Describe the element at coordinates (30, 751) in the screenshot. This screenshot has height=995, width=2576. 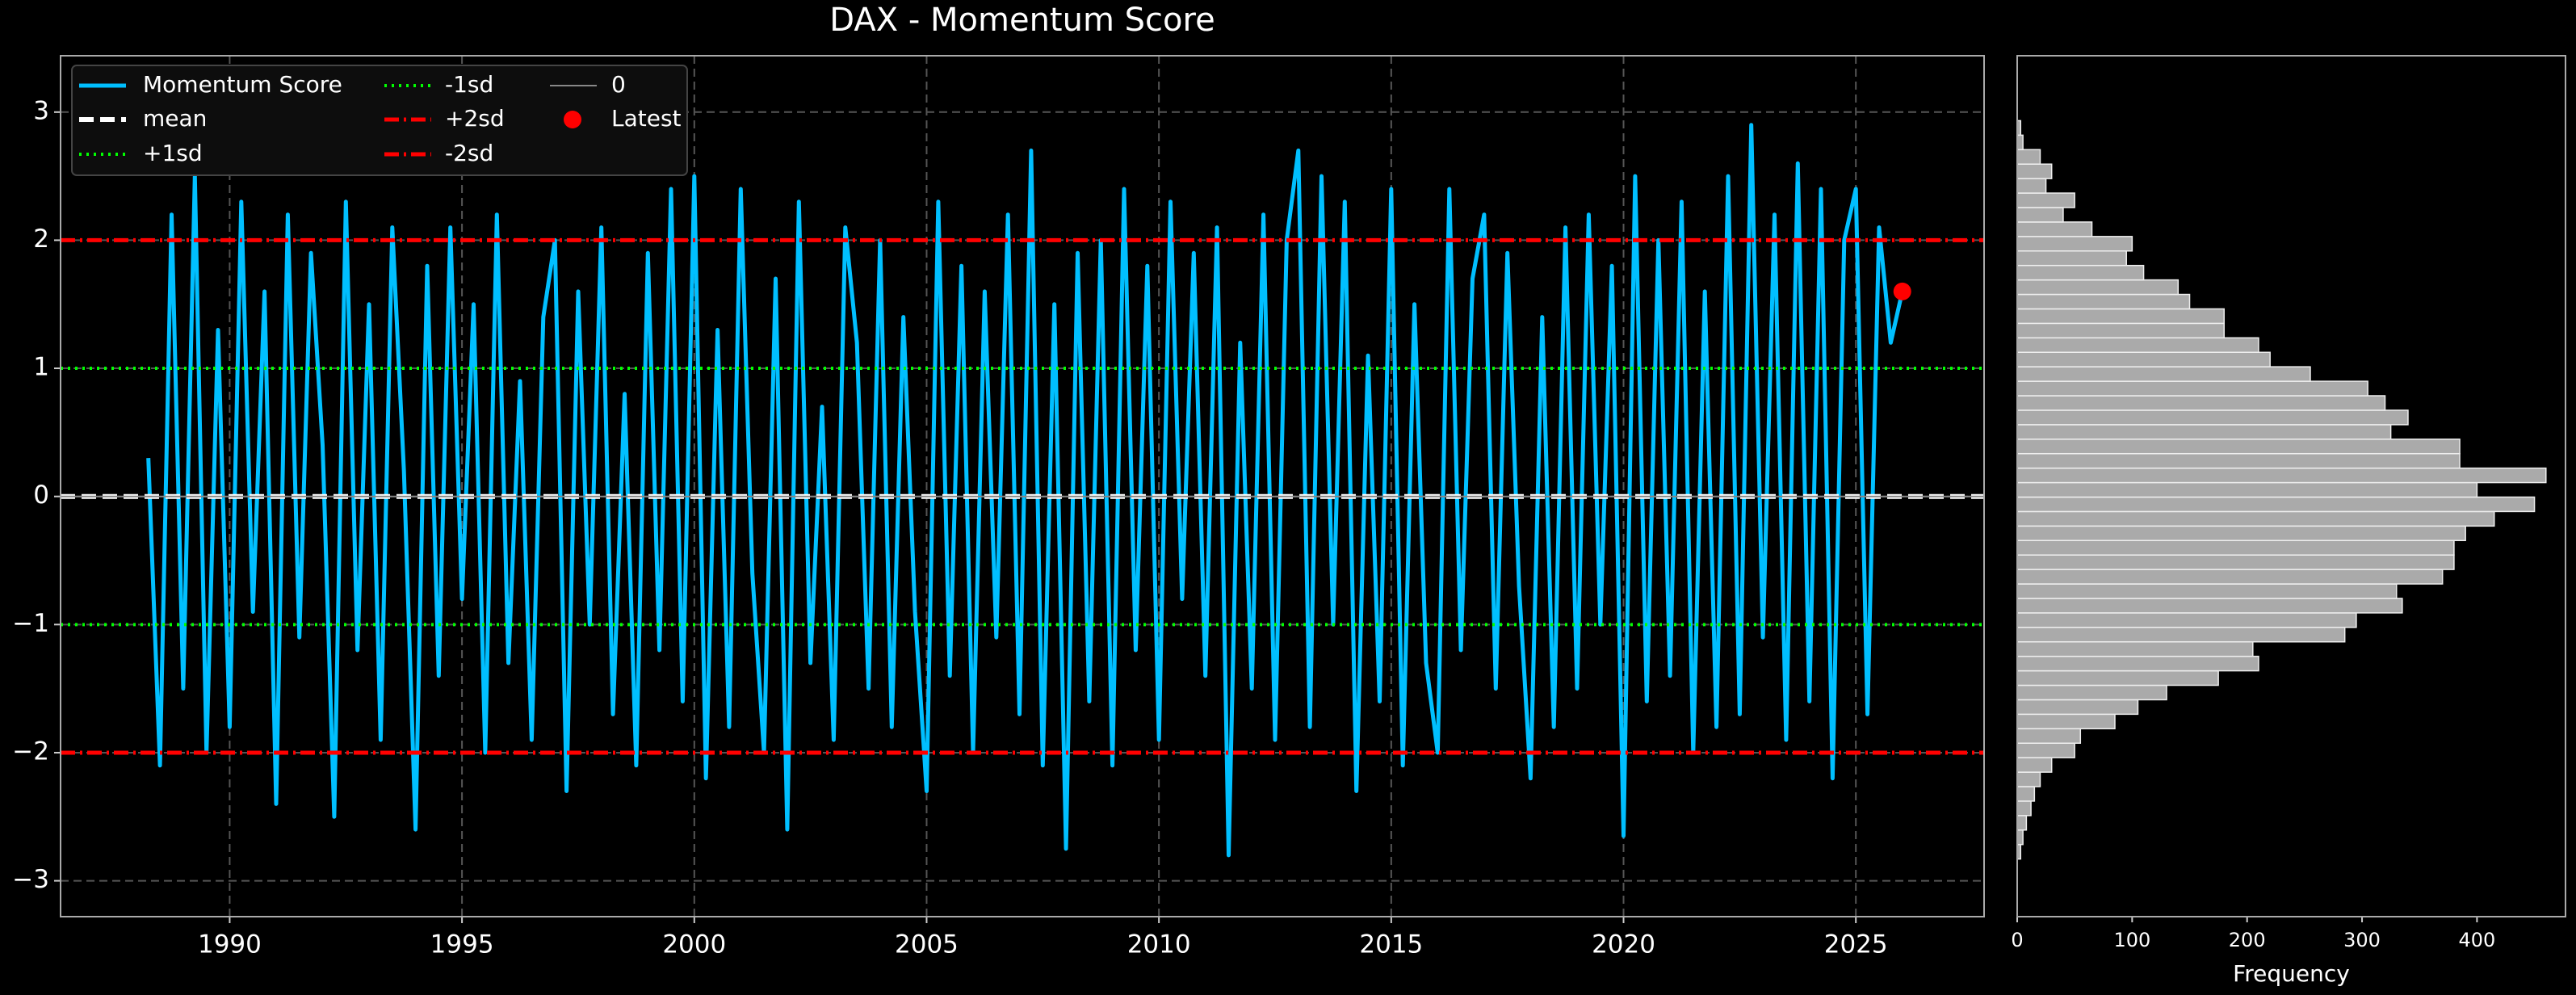
I see `y-tick-label: −2` at that location.